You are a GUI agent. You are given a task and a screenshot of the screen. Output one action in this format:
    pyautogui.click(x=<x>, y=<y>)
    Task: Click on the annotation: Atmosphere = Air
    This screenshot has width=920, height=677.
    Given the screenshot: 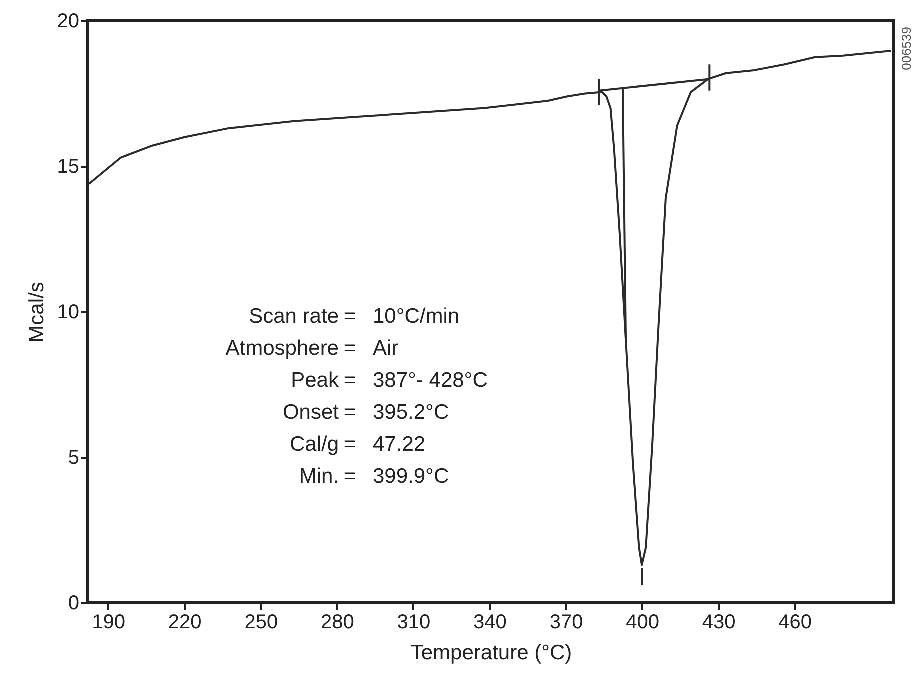 What is the action you would take?
    pyautogui.click(x=312, y=348)
    